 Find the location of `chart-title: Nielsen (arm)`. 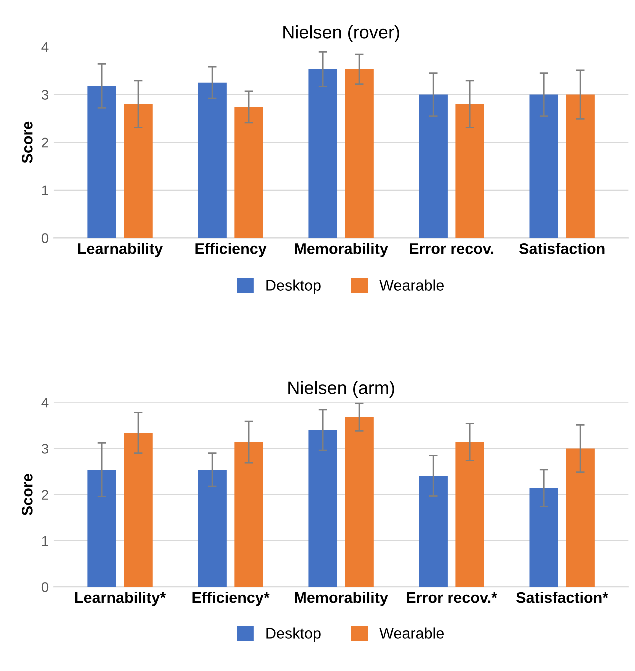

chart-title: Nielsen (arm) is located at coordinates (341, 389).